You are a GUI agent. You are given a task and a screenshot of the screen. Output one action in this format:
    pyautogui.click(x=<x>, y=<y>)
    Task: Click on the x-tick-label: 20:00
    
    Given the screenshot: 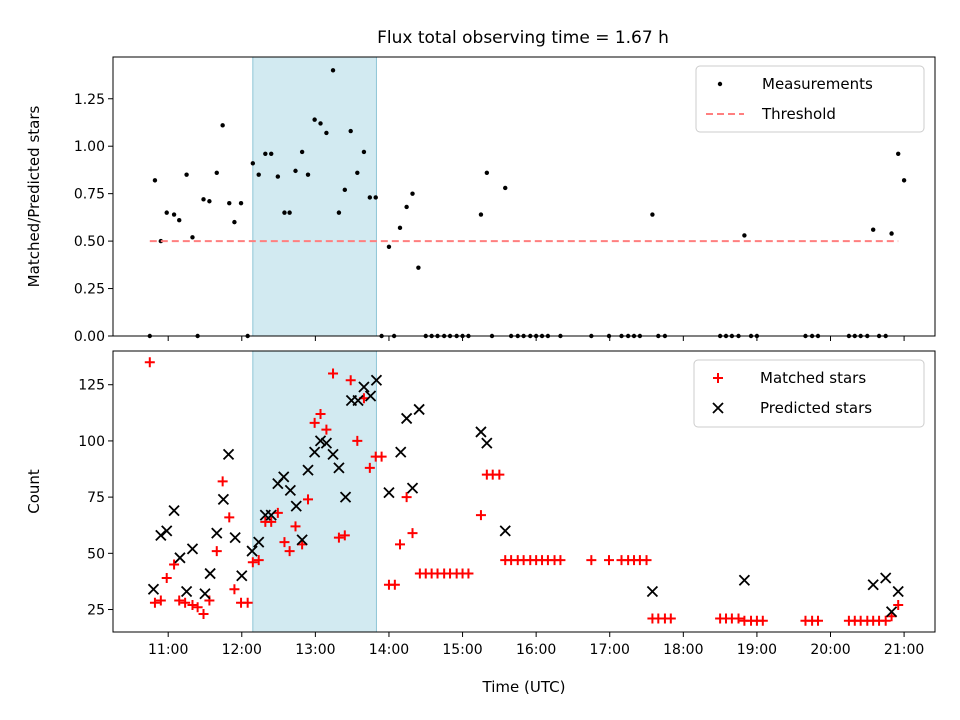 What is the action you would take?
    pyautogui.click(x=830, y=650)
    